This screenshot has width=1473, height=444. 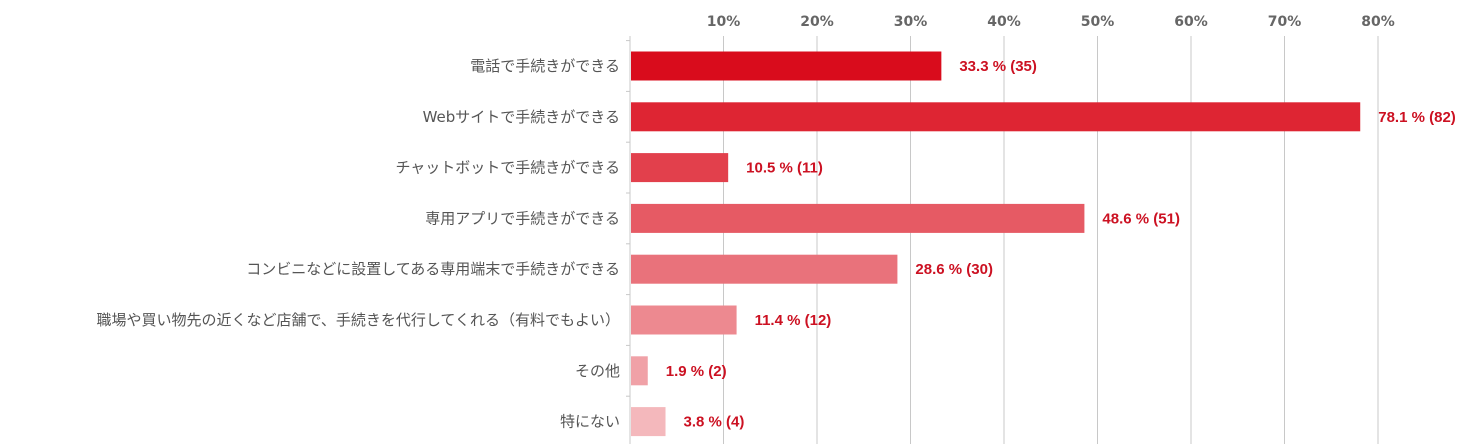 What do you see at coordinates (433, 269) in the screenshot?
I see `category-label: コンビニなどに設置してある専用端末で手続きができる` at bounding box center [433, 269].